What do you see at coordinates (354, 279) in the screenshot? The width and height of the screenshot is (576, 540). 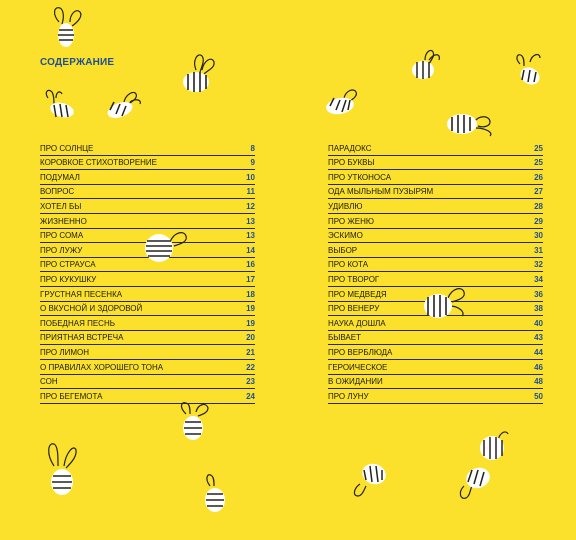 I see `toc-entry-title: ПРО ТВОРОГ` at bounding box center [354, 279].